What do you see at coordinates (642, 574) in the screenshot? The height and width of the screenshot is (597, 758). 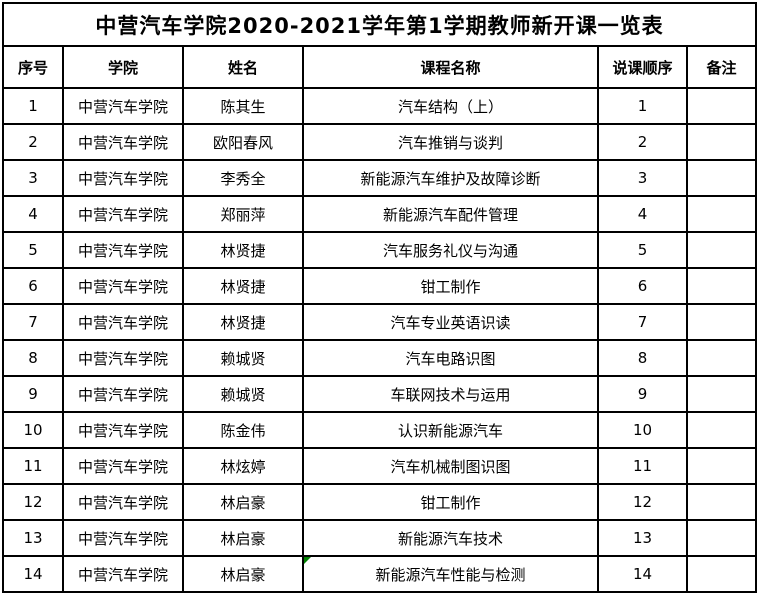 I see `cell-order: 14` at bounding box center [642, 574].